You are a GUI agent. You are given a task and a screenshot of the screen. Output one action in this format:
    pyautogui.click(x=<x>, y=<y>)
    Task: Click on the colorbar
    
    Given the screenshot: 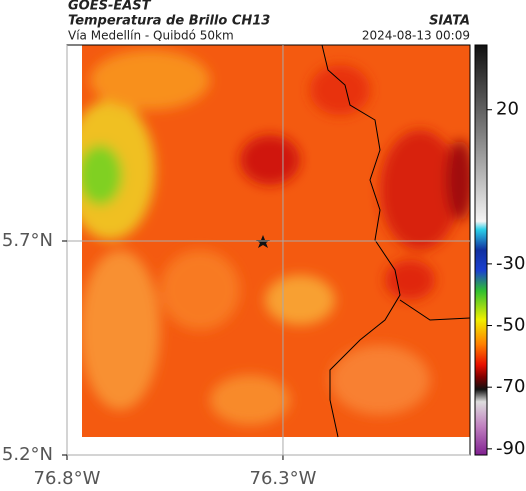 What is the action you would take?
    pyautogui.click(x=481, y=250)
    